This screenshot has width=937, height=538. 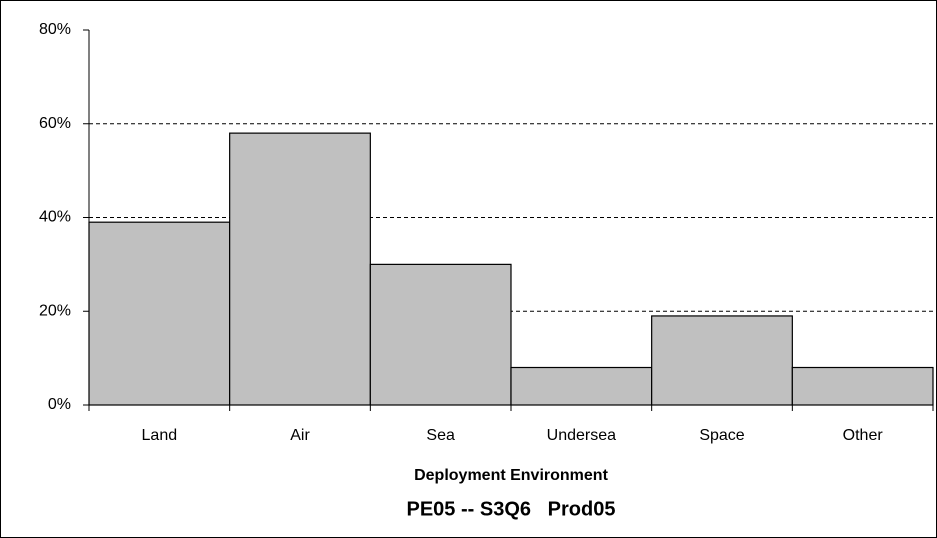 What do you see at coordinates (160, 435) in the screenshot?
I see `x-tick-label: Land` at bounding box center [160, 435].